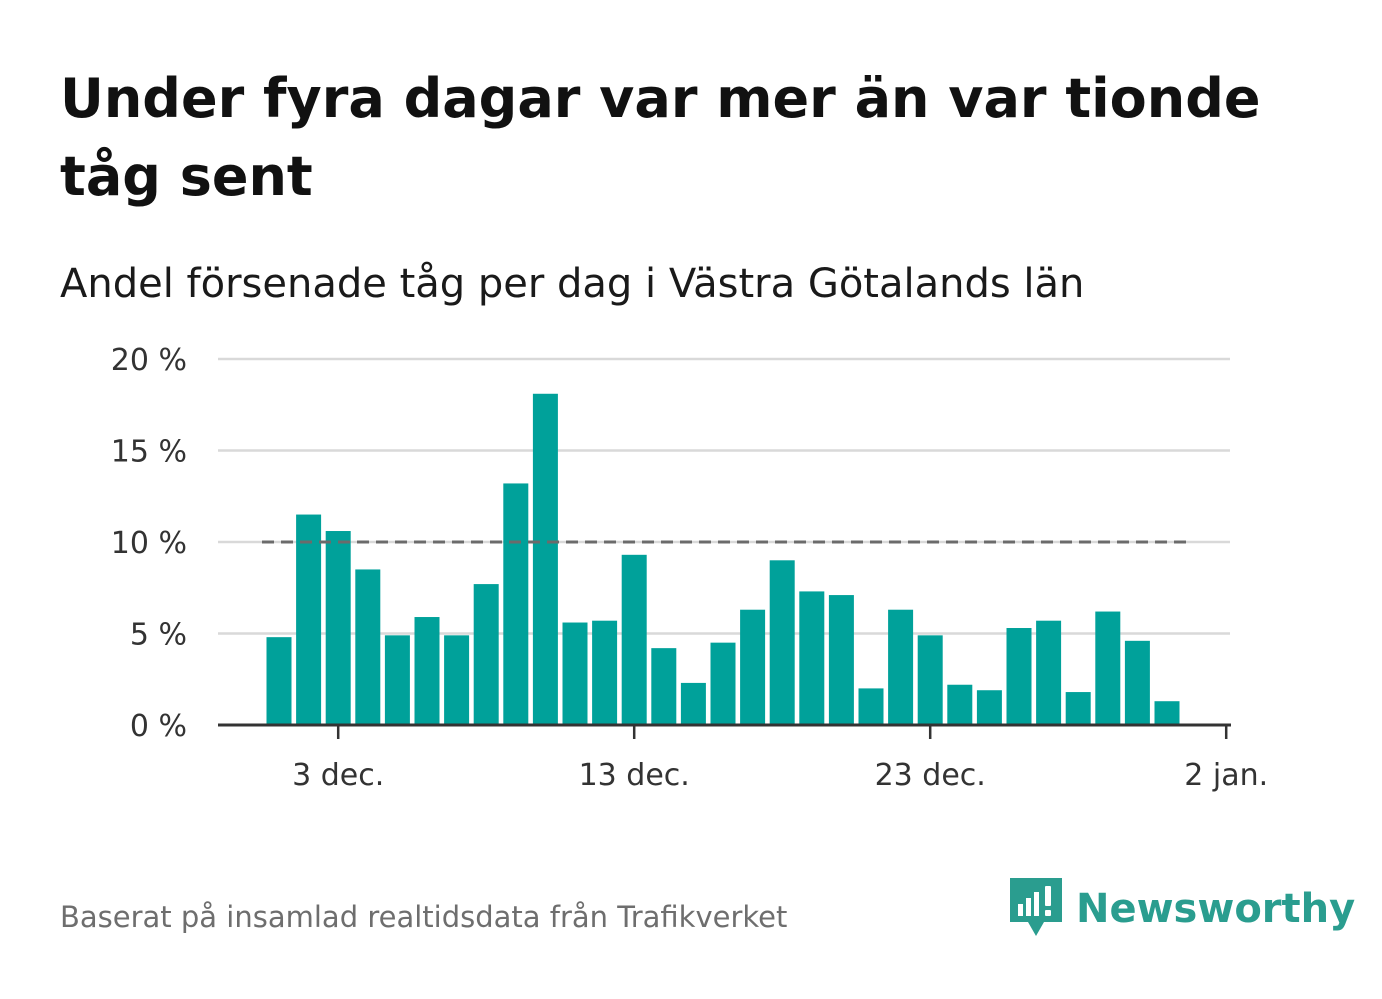 This screenshot has width=1382, height=999. Describe the element at coordinates (930, 775) in the screenshot. I see `x-tick-label: 23 dec.` at that location.